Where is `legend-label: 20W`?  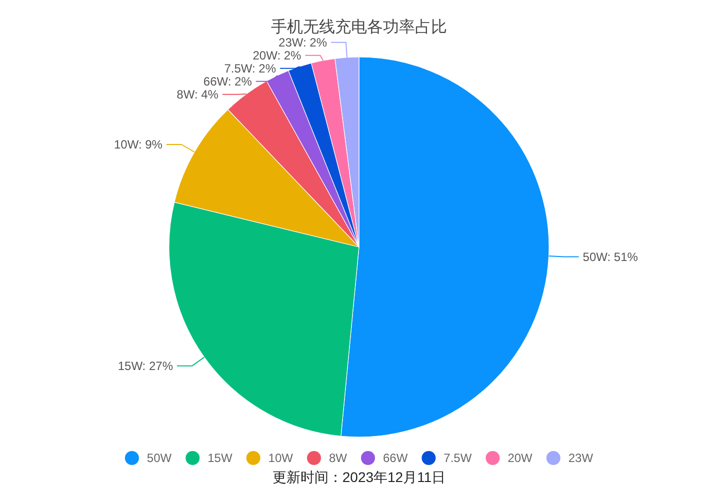
legend-label: 20W is located at coordinates (521, 458).